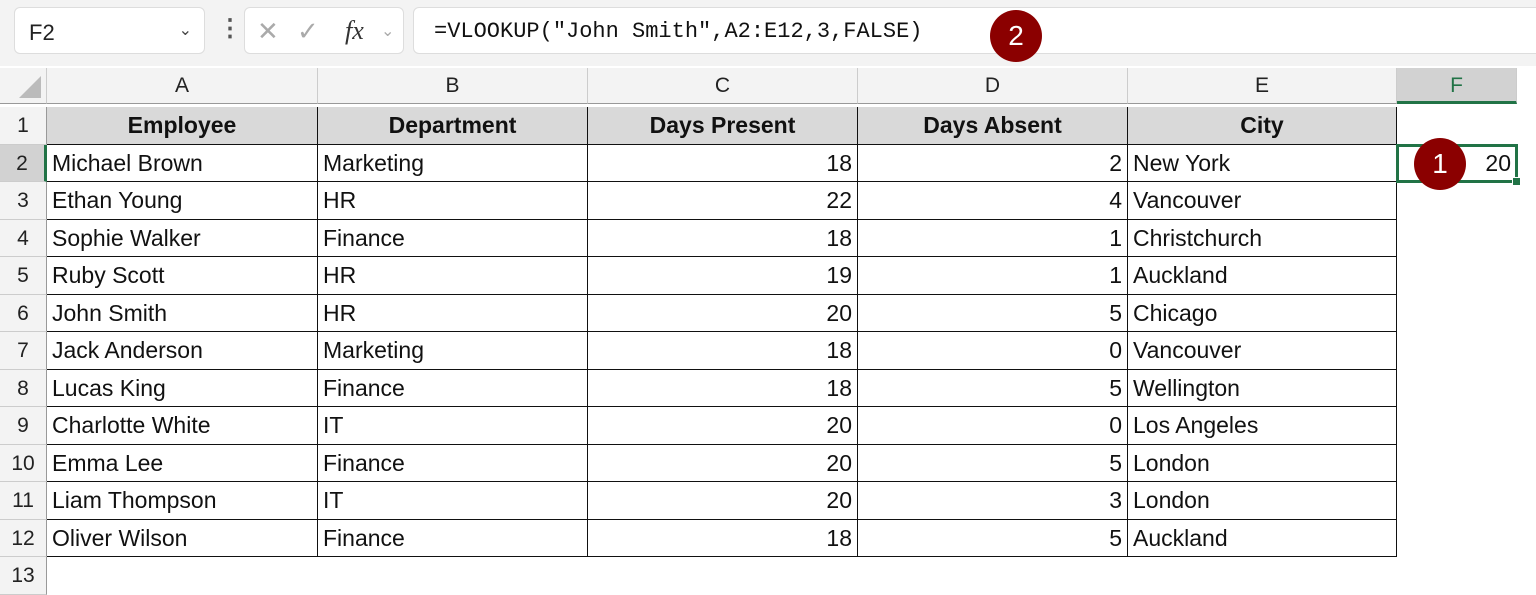 This screenshot has height=595, width=1536. What do you see at coordinates (1262, 163) in the screenshot?
I see `table-cell: New York` at bounding box center [1262, 163].